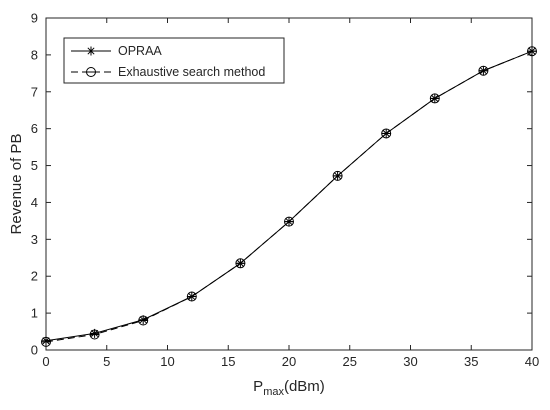  Describe the element at coordinates (471, 361) in the screenshot. I see `x-tick-label: 35` at that location.